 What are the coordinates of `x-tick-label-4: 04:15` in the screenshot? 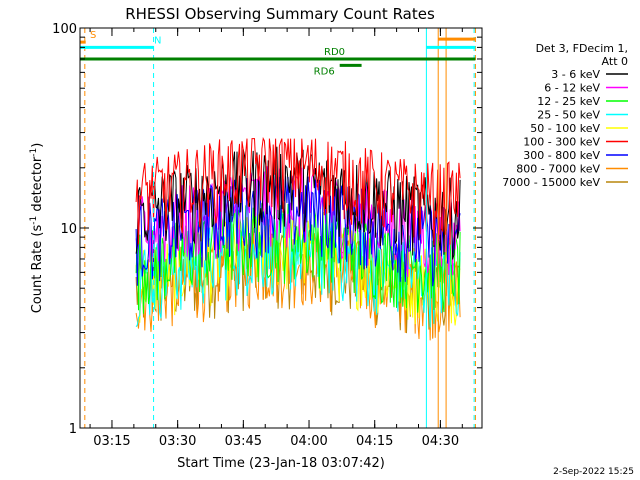 It's located at (374, 441).